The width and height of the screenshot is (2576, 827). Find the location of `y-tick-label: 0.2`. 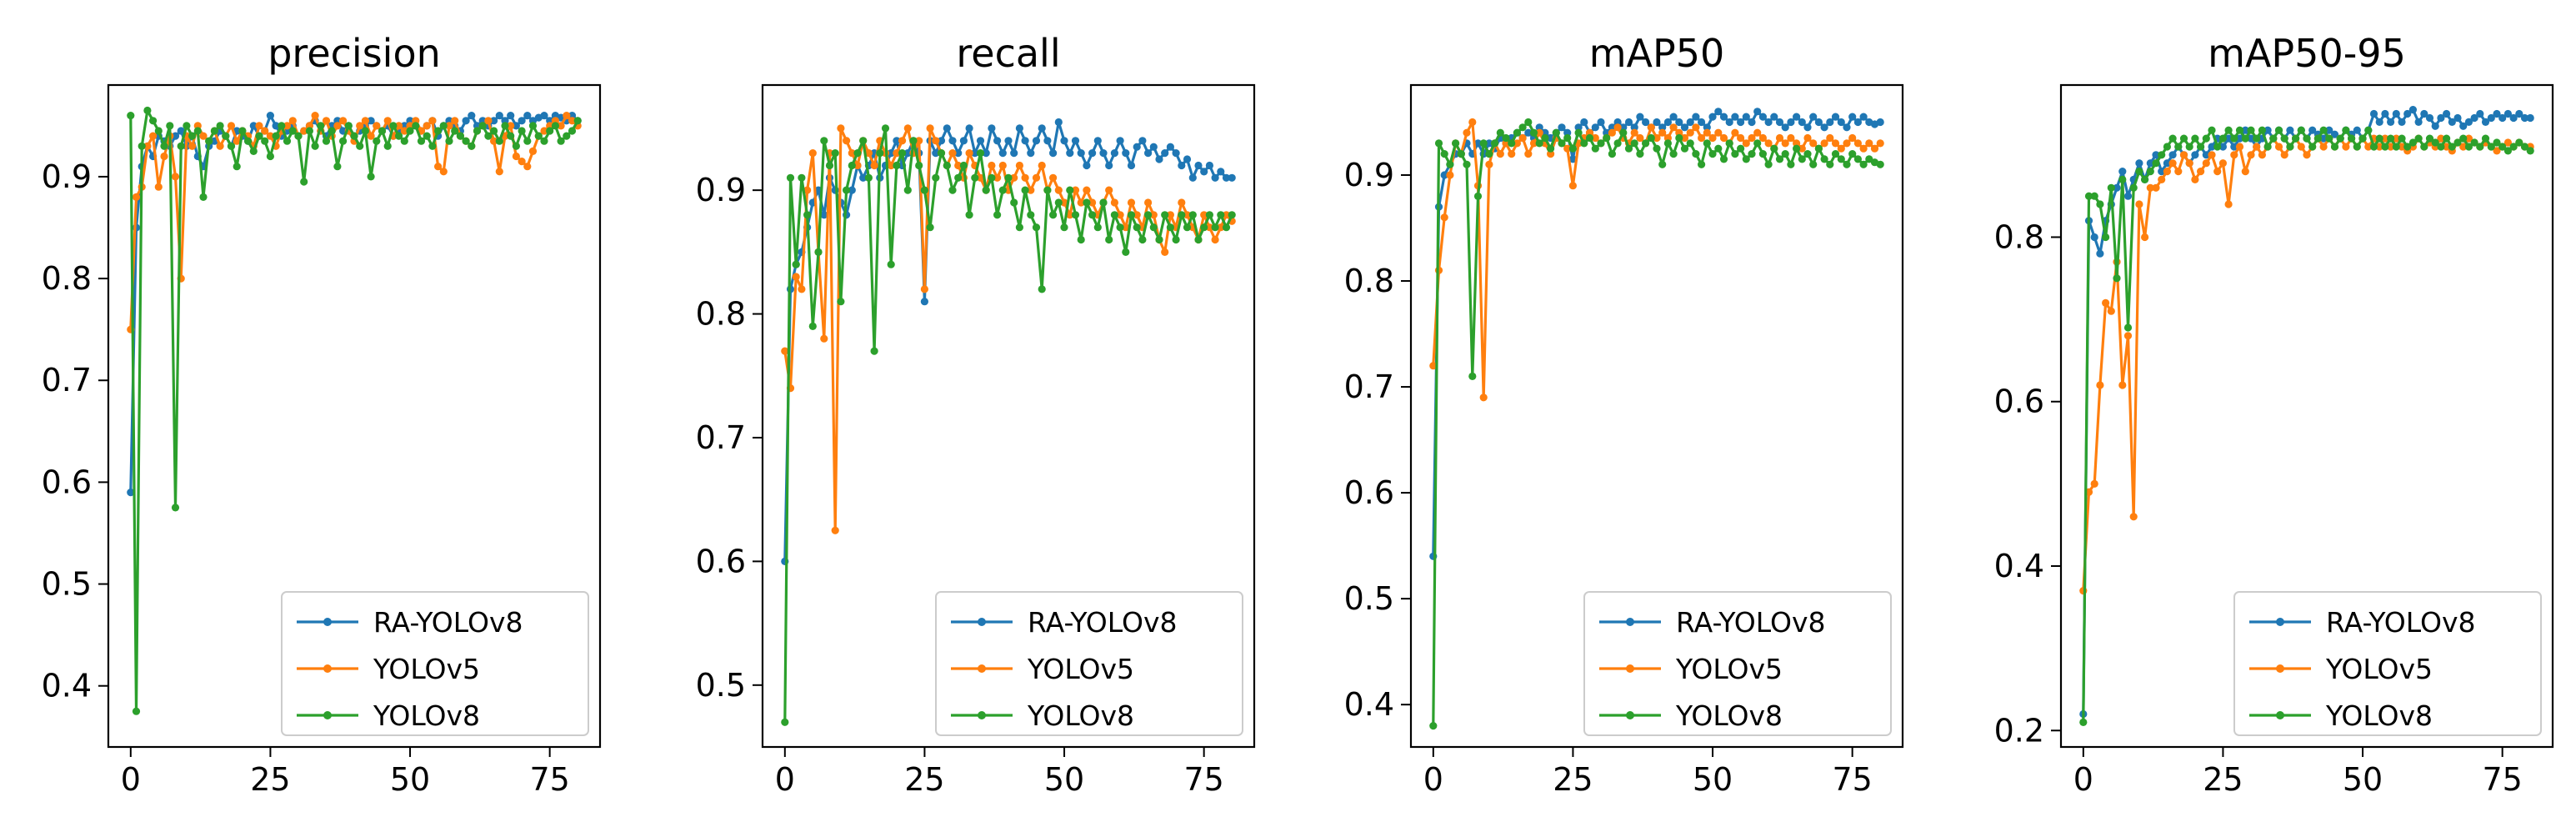

y-tick-label: 0.2 is located at coordinates (2019, 730).